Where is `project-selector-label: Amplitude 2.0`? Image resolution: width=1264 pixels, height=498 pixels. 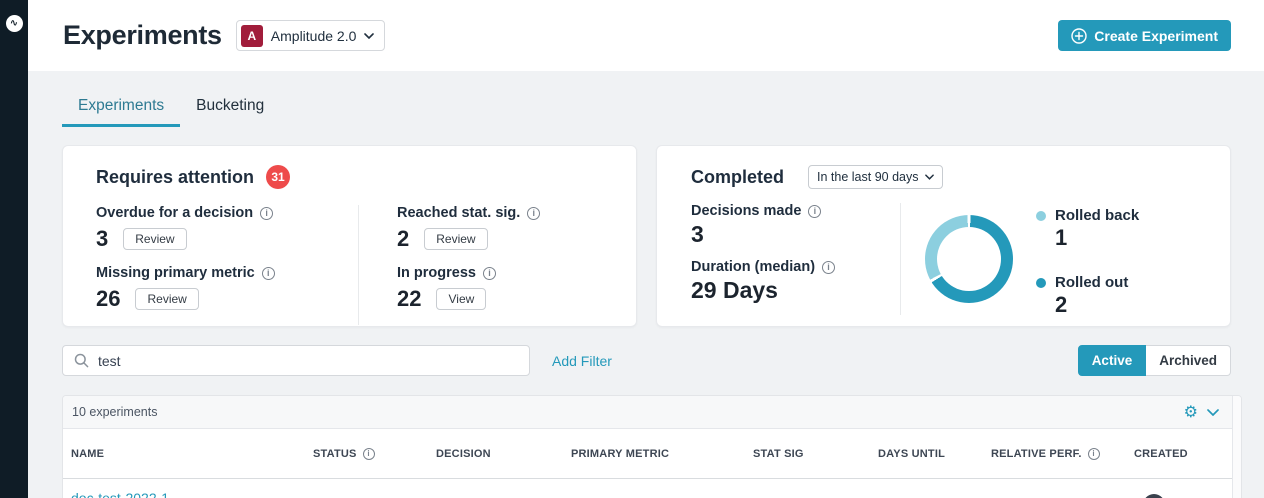
project-selector-label: Amplitude 2.0 is located at coordinates (313, 35).